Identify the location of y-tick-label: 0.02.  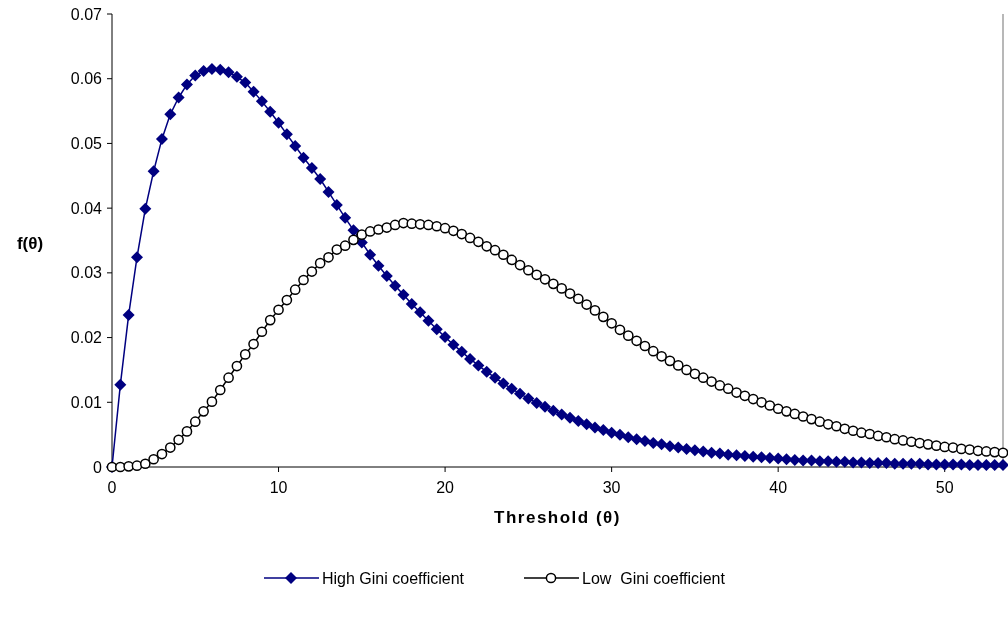
(86, 338).